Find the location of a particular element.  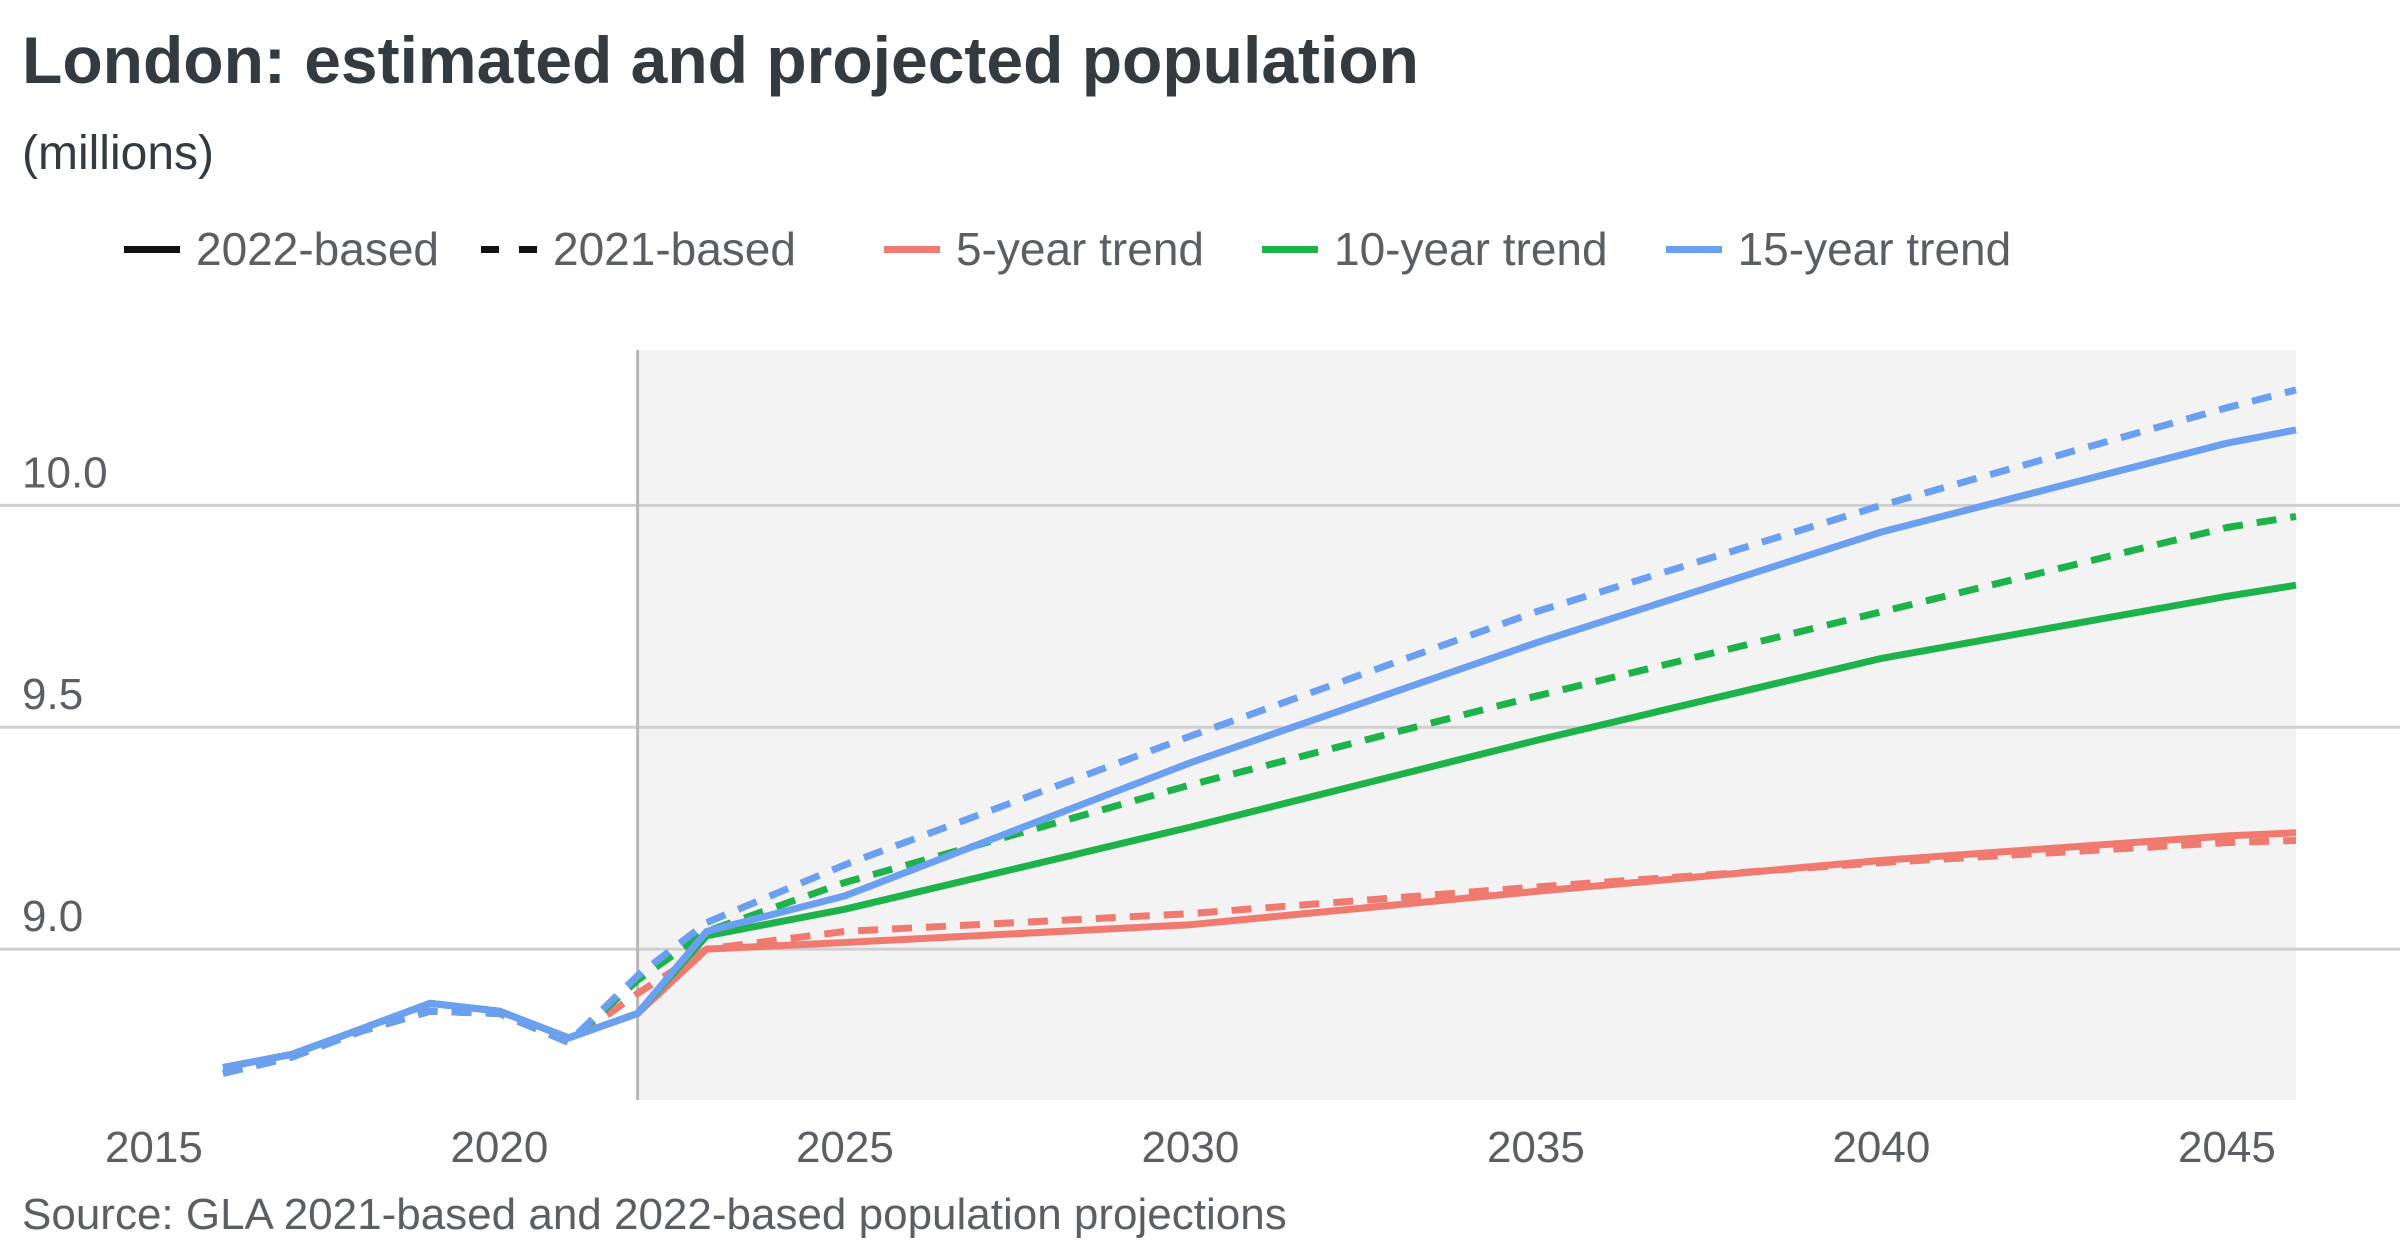

legend-swatch-blue is located at coordinates (1693, 249).